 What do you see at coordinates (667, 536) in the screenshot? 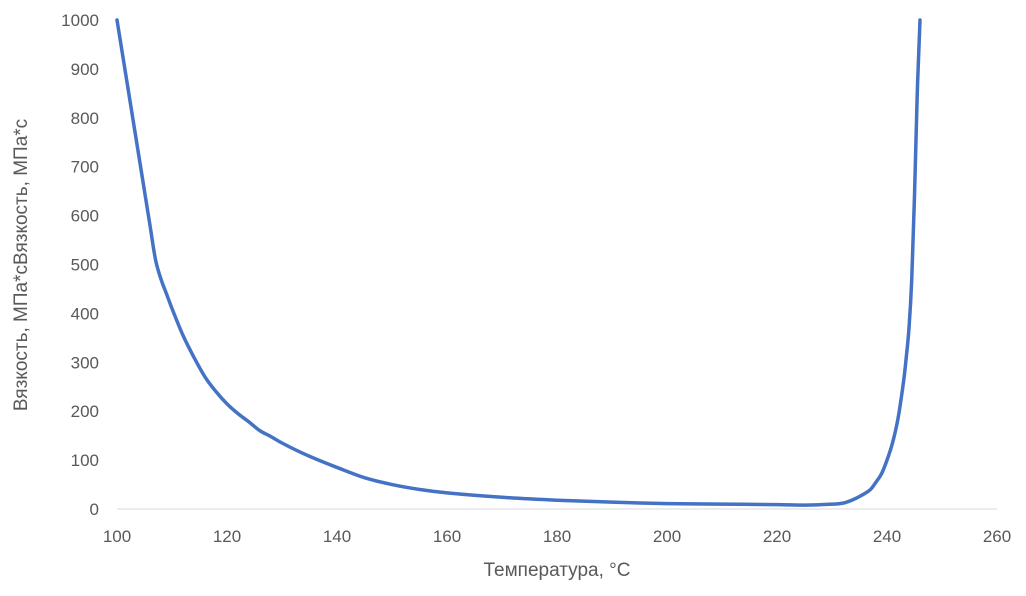
I see `x-tick-label: 200` at bounding box center [667, 536].